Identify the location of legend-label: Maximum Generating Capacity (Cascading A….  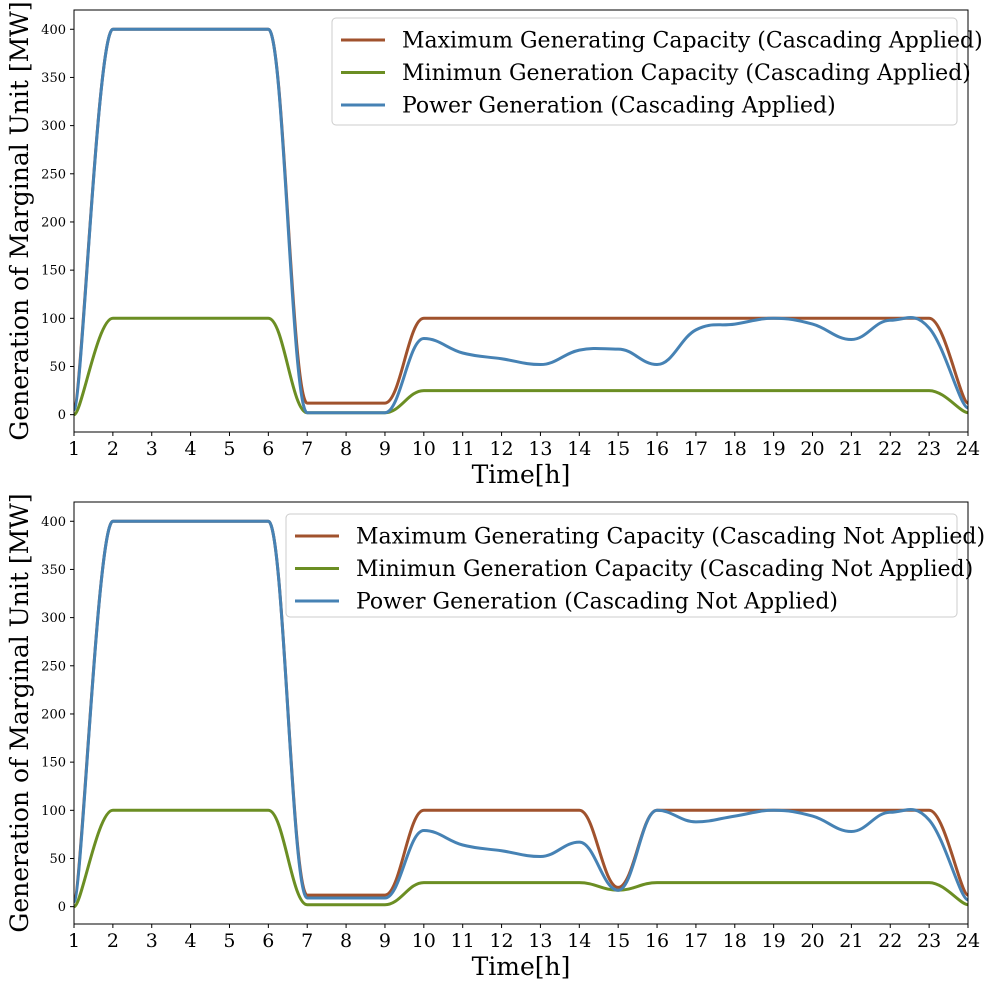
(692, 41).